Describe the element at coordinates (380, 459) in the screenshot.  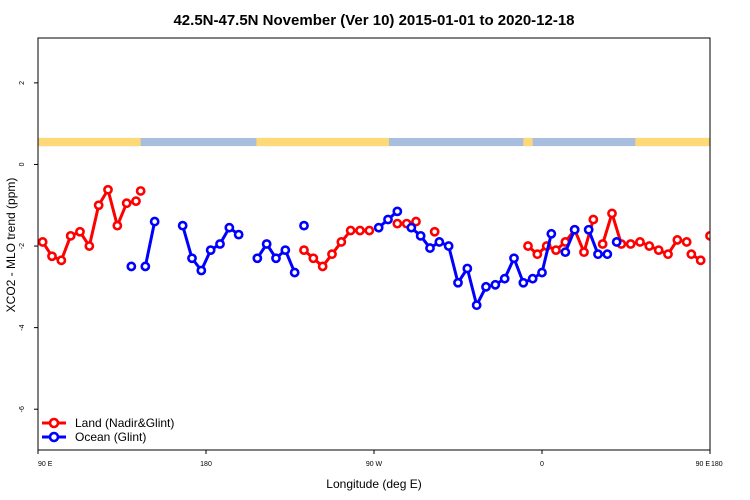
I see `x-axis: 90 E 180 90 W 0 90 E 180` at that location.